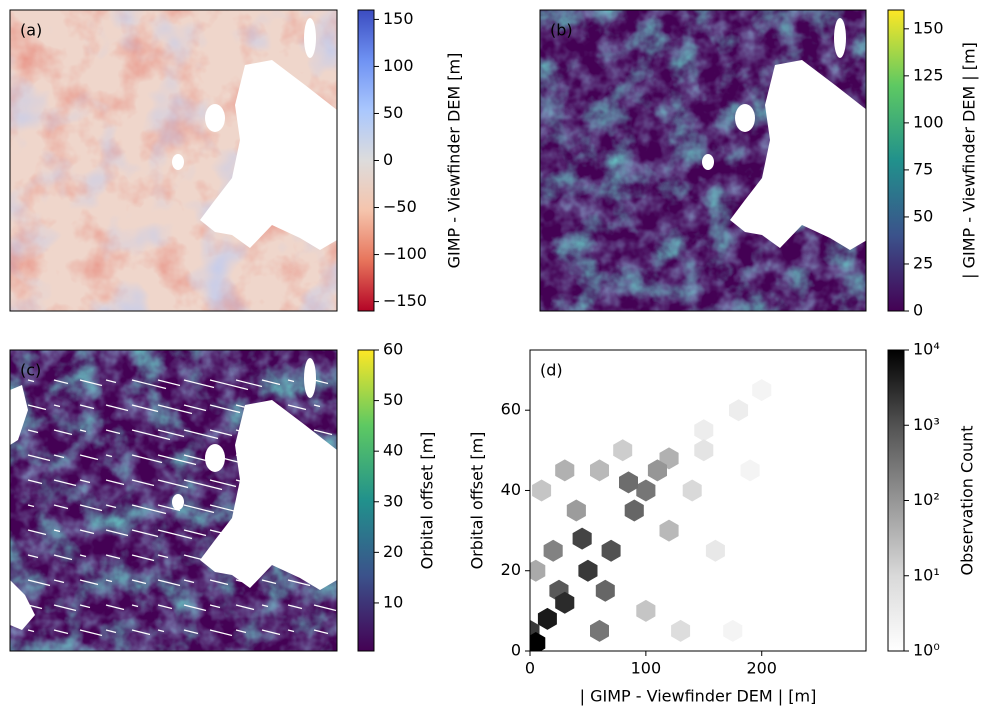 The width and height of the screenshot is (981, 709). Describe the element at coordinates (926, 574) in the screenshot. I see `colorbar-tick-label: 10¹` at that location.